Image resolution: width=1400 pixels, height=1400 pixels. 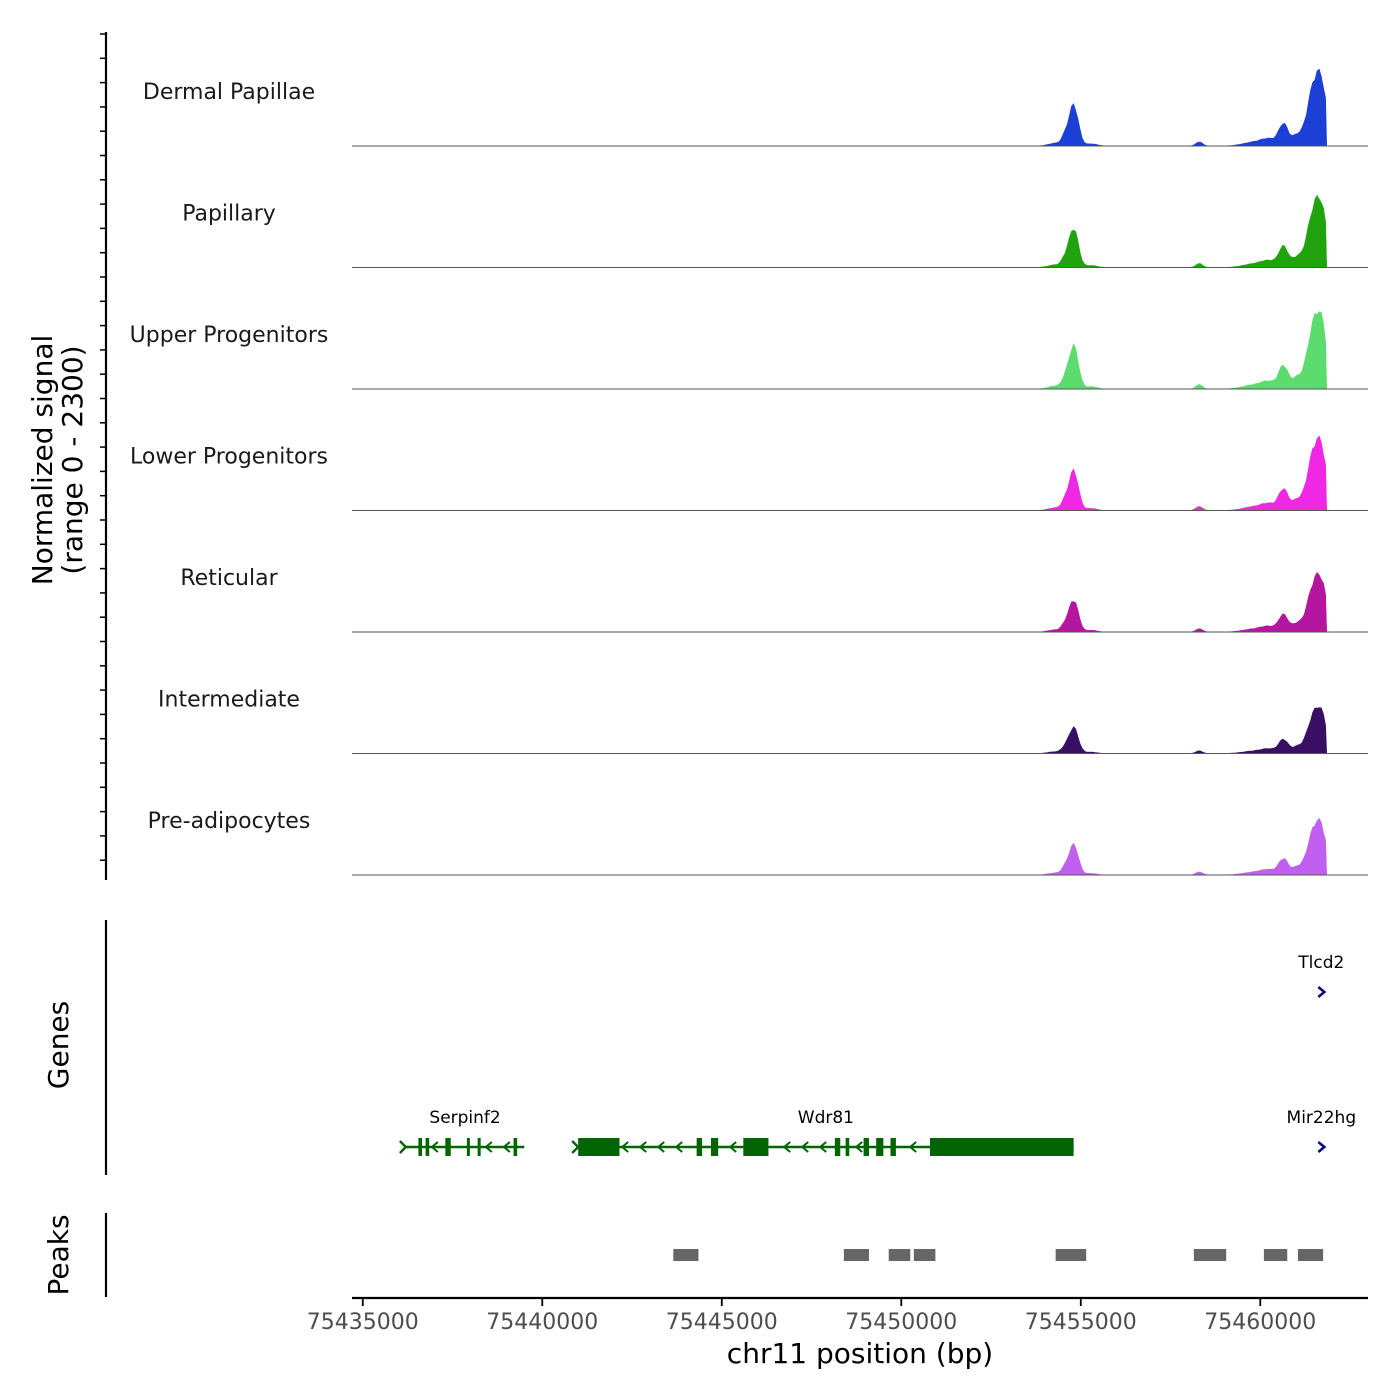 I want to click on track: Reticular, so click(x=774, y=599).